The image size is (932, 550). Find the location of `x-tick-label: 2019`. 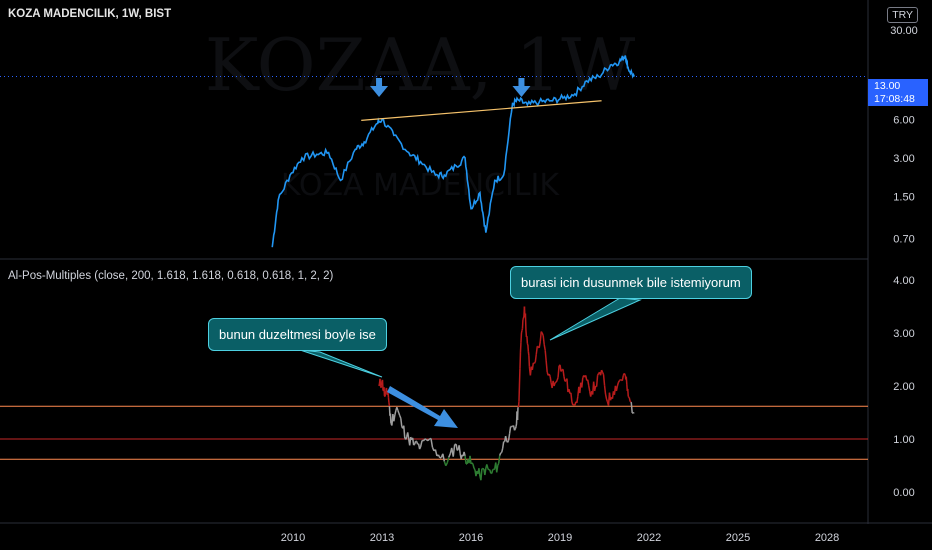

x-tick-label: 2019 is located at coordinates (560, 538).